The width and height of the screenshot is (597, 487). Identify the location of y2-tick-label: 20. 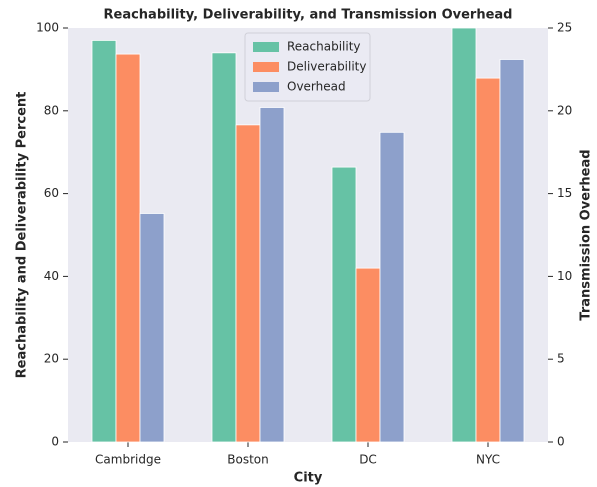
(564, 110).